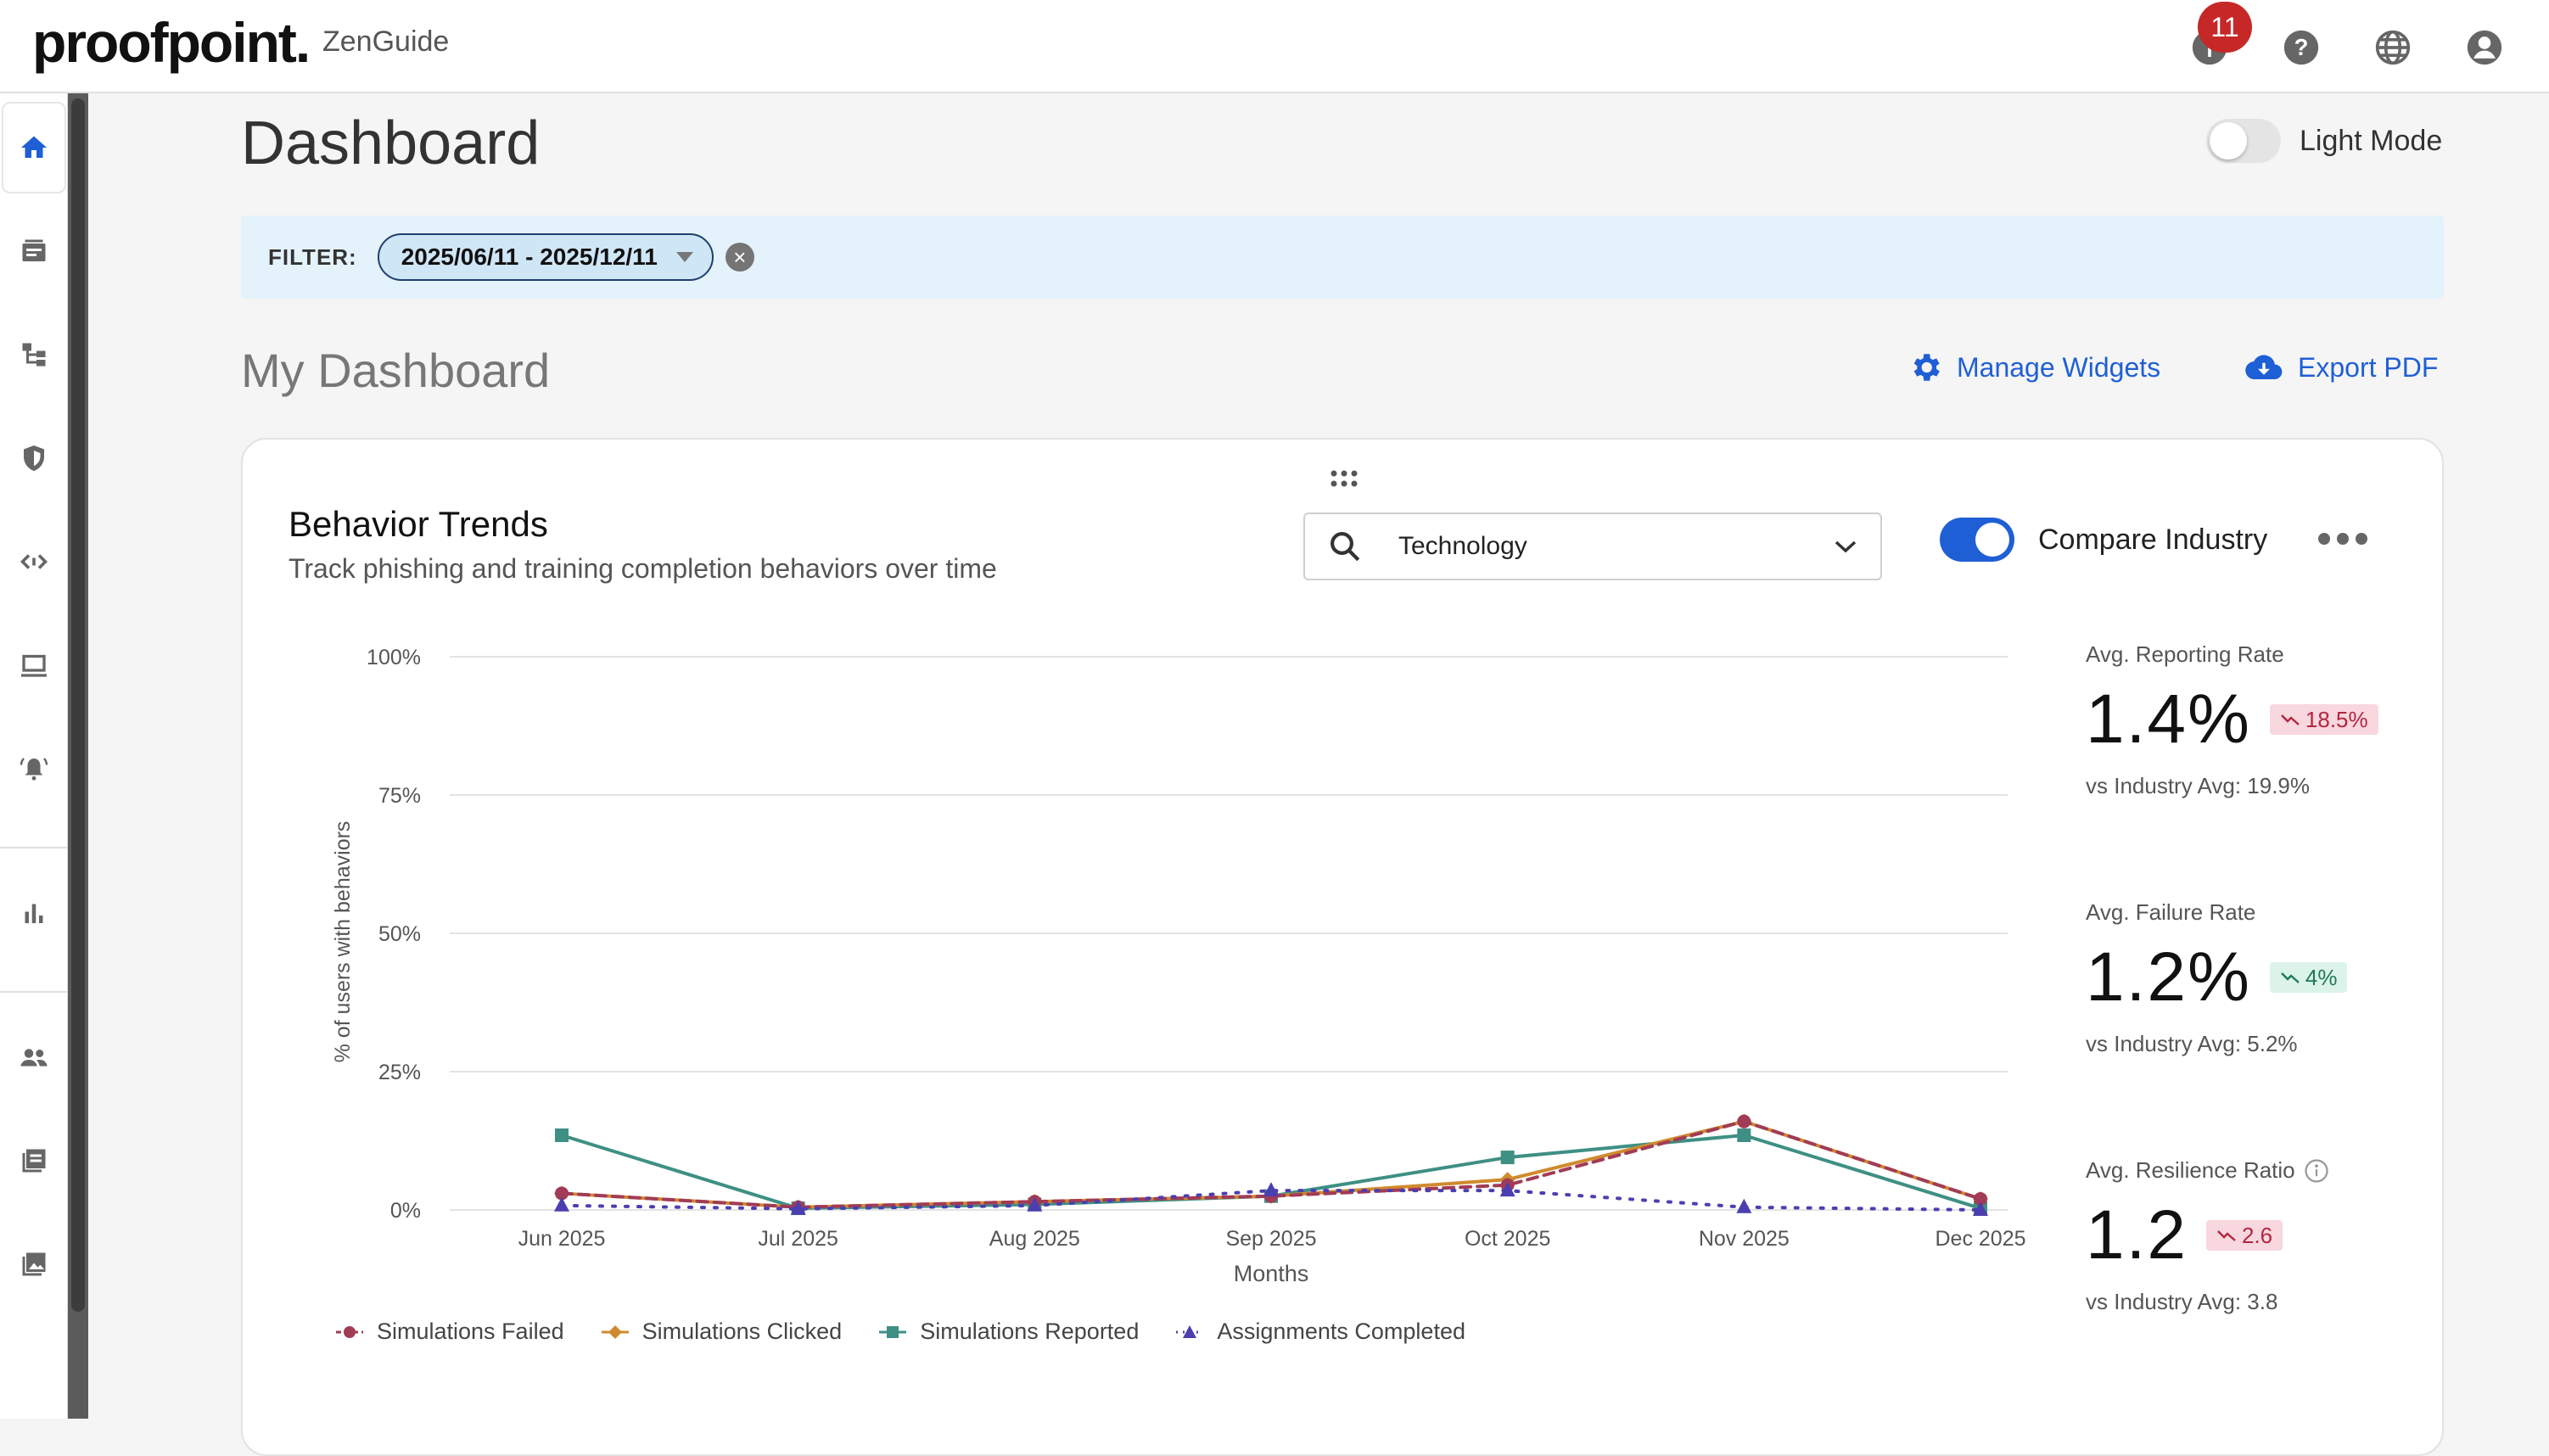 This screenshot has width=2549, height=1456. Describe the element at coordinates (562, 1239) in the screenshot. I see `x-tick-label: Jun 2025` at that location.